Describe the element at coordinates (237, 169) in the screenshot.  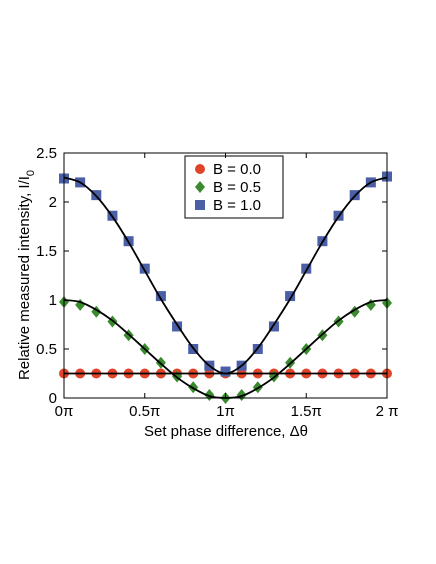
I see `legend-label: B = 0.0` at that location.